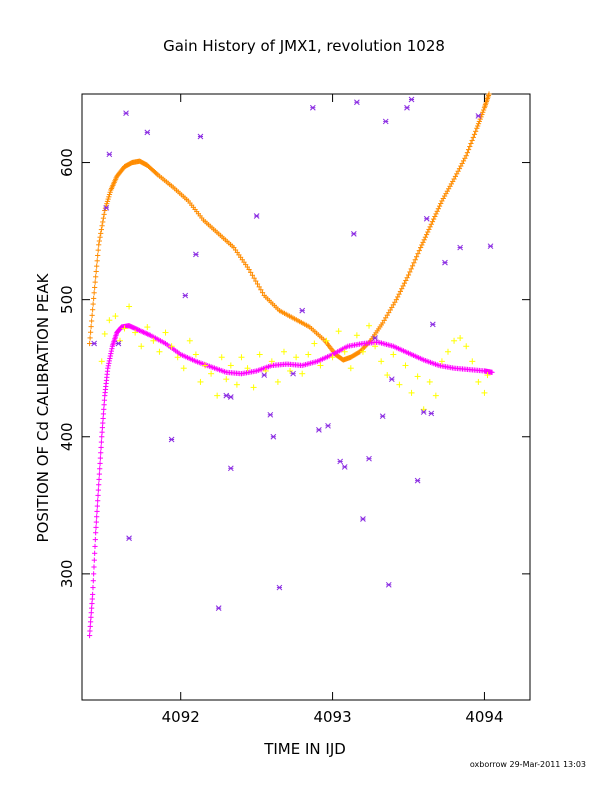 This screenshot has width=612, height=792. I want to click on y-tick-label: 300, so click(67, 574).